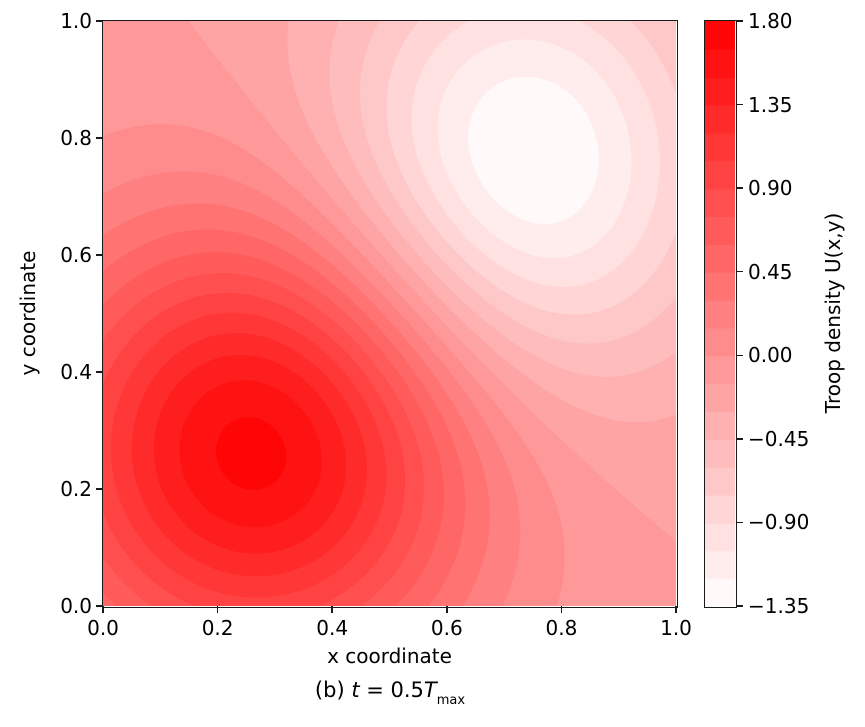 The width and height of the screenshot is (865, 727). Describe the element at coordinates (770, 355) in the screenshot. I see `colorbar-tick-label: 0.00` at that location.